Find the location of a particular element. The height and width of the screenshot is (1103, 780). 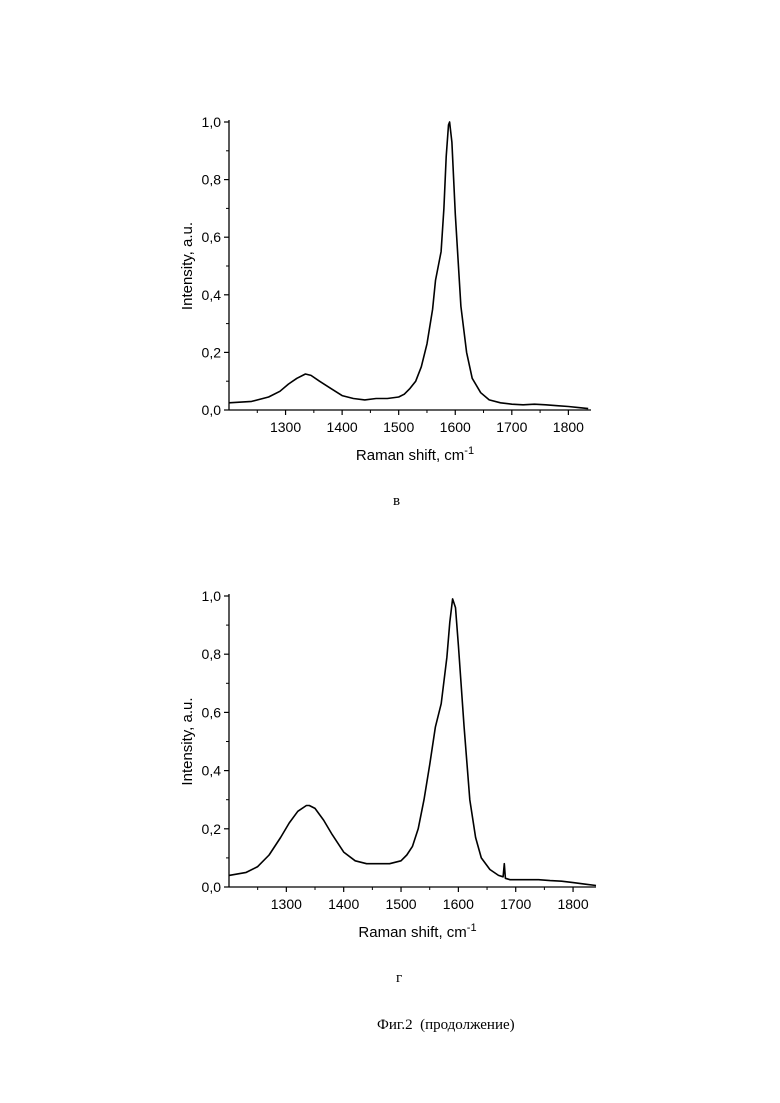

panel-label-g: г is located at coordinates (399, 978).